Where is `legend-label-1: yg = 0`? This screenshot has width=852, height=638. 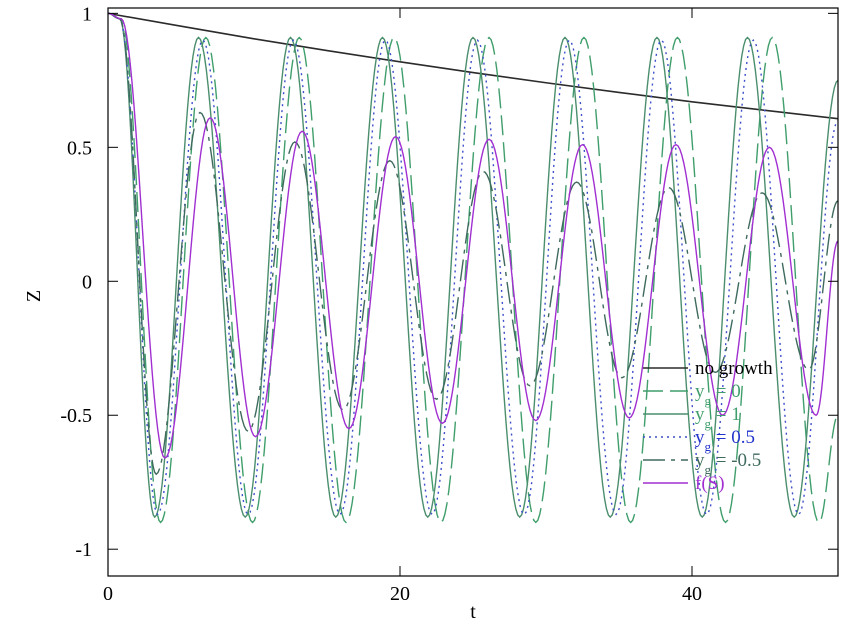 legend-label-1: yg = 0 is located at coordinates (718, 394).